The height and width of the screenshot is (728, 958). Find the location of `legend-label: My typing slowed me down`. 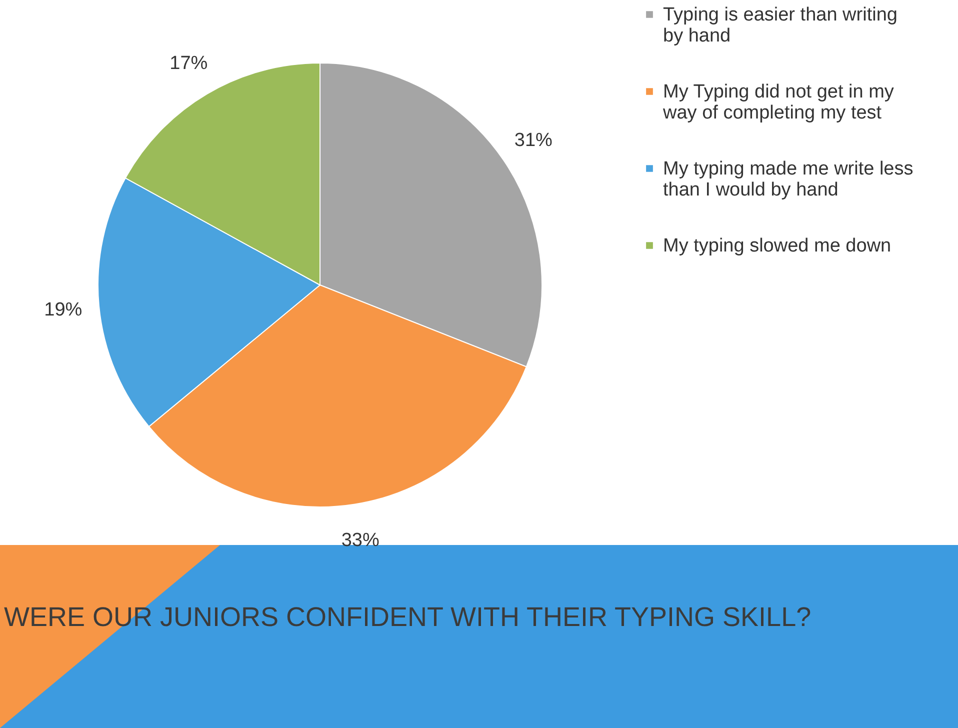

legend-label: My typing slowed me down is located at coordinates (777, 246).